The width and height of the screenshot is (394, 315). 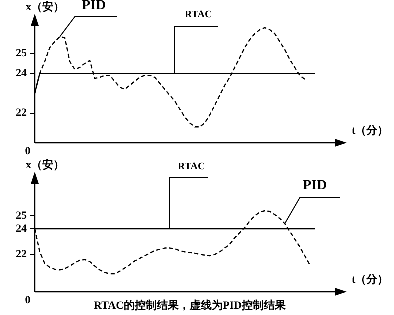 I want to click on text: RTAC的控制结果，虚线为PID控制结果, so click(x=190, y=305).